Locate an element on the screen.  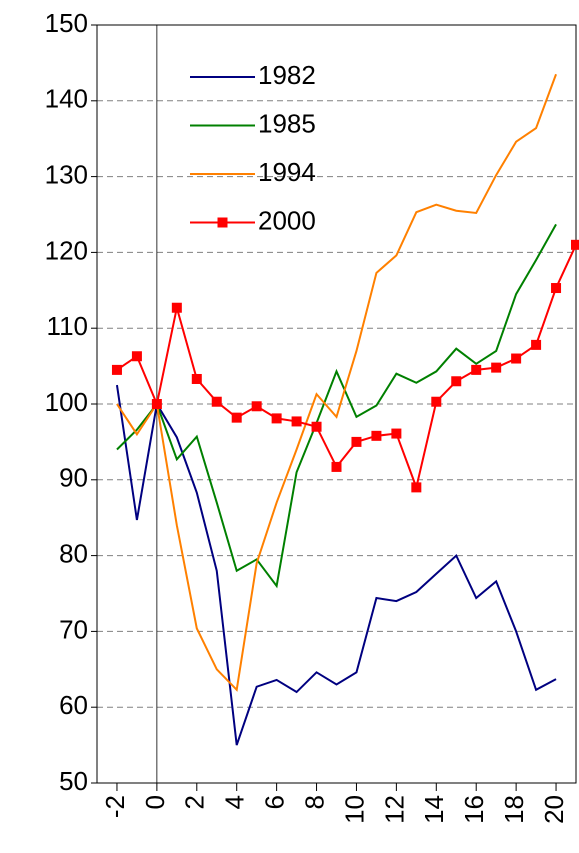
x-tick-label: 14 is located at coordinates (434, 809).